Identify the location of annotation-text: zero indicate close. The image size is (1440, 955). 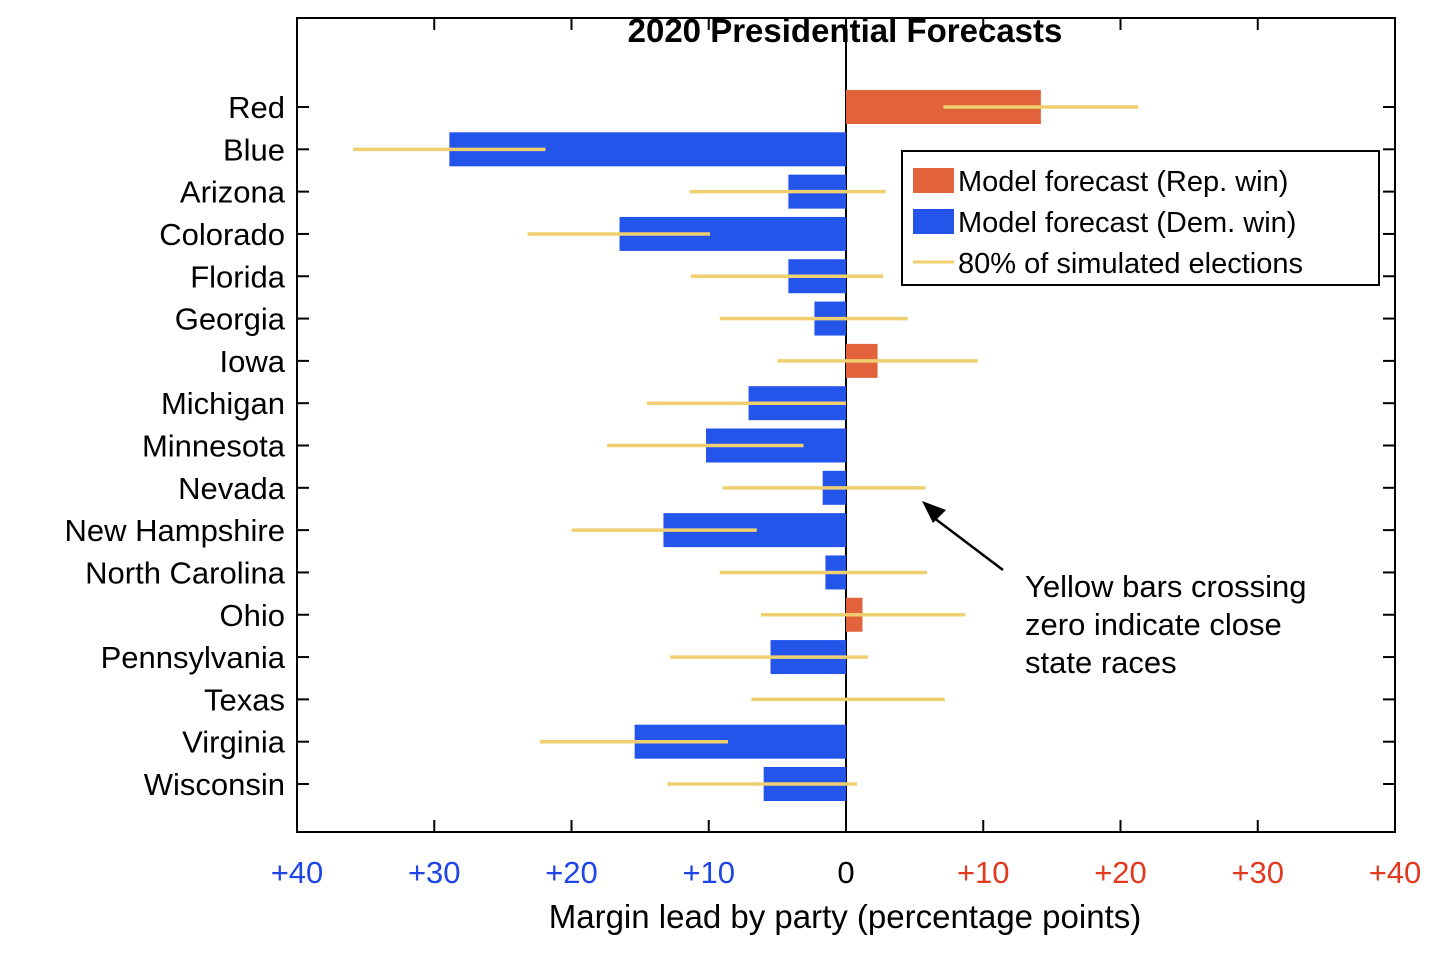
(1153, 624).